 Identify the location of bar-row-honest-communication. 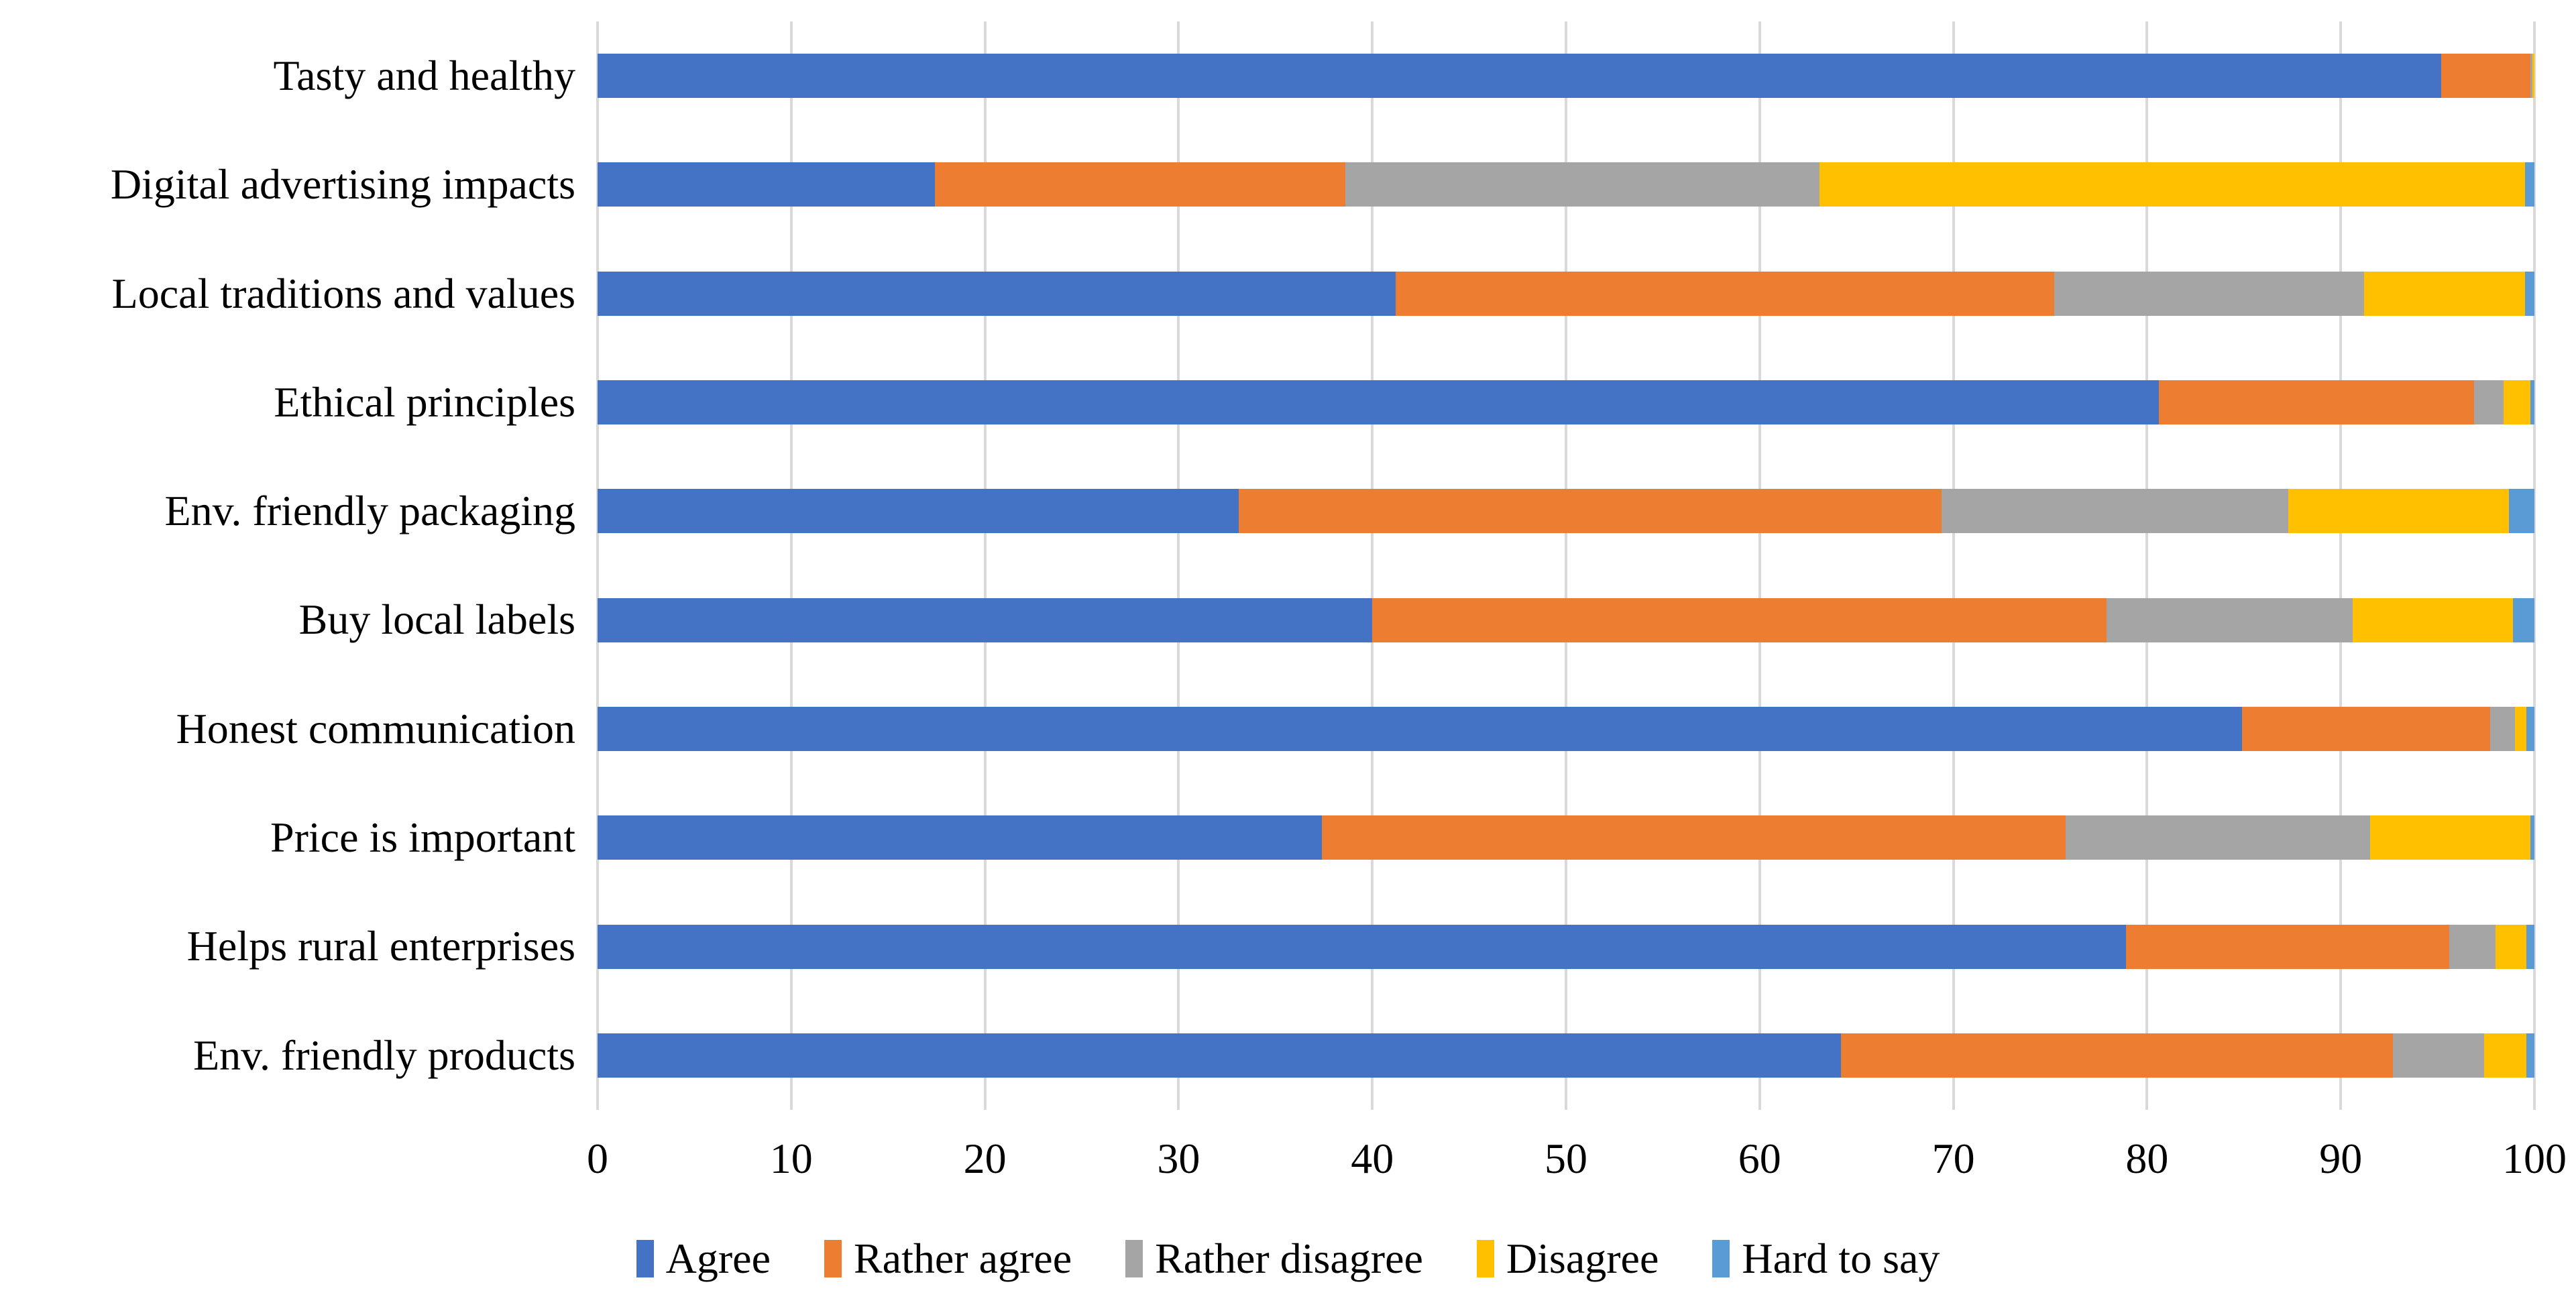
(1566, 729).